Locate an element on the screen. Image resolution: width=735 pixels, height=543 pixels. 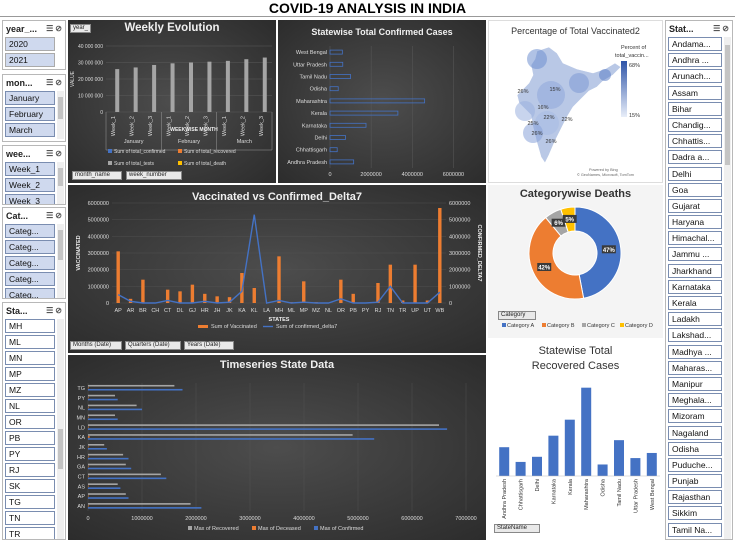
slicer-item-rajasthan: Rajasthan is located at coordinates (695, 497).